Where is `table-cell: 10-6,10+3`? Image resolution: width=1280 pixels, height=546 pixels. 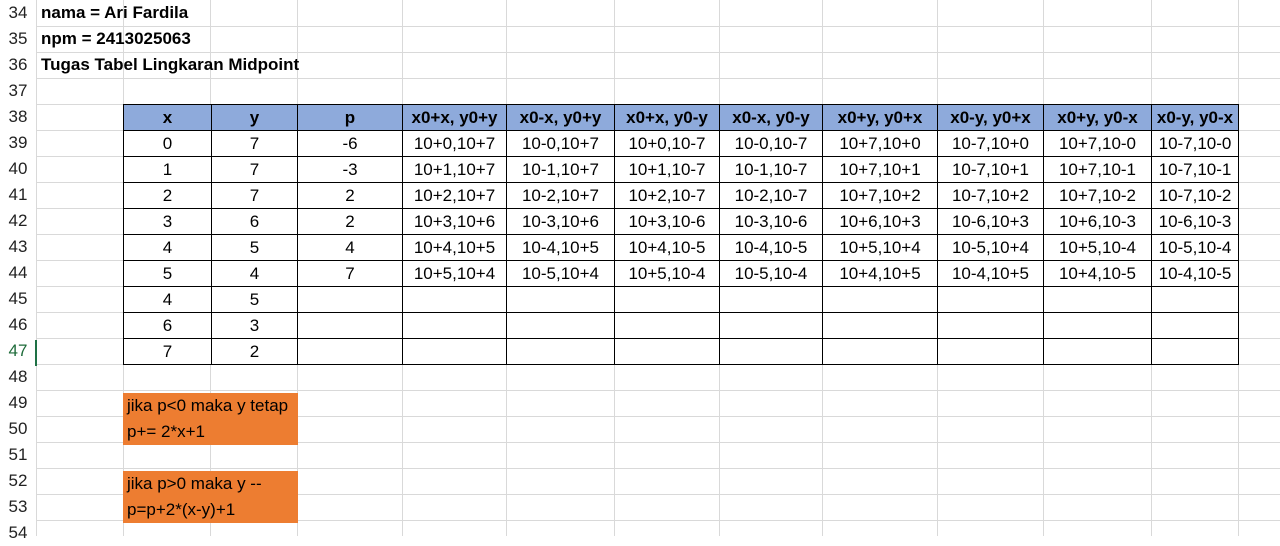 table-cell: 10-6,10+3 is located at coordinates (990, 221).